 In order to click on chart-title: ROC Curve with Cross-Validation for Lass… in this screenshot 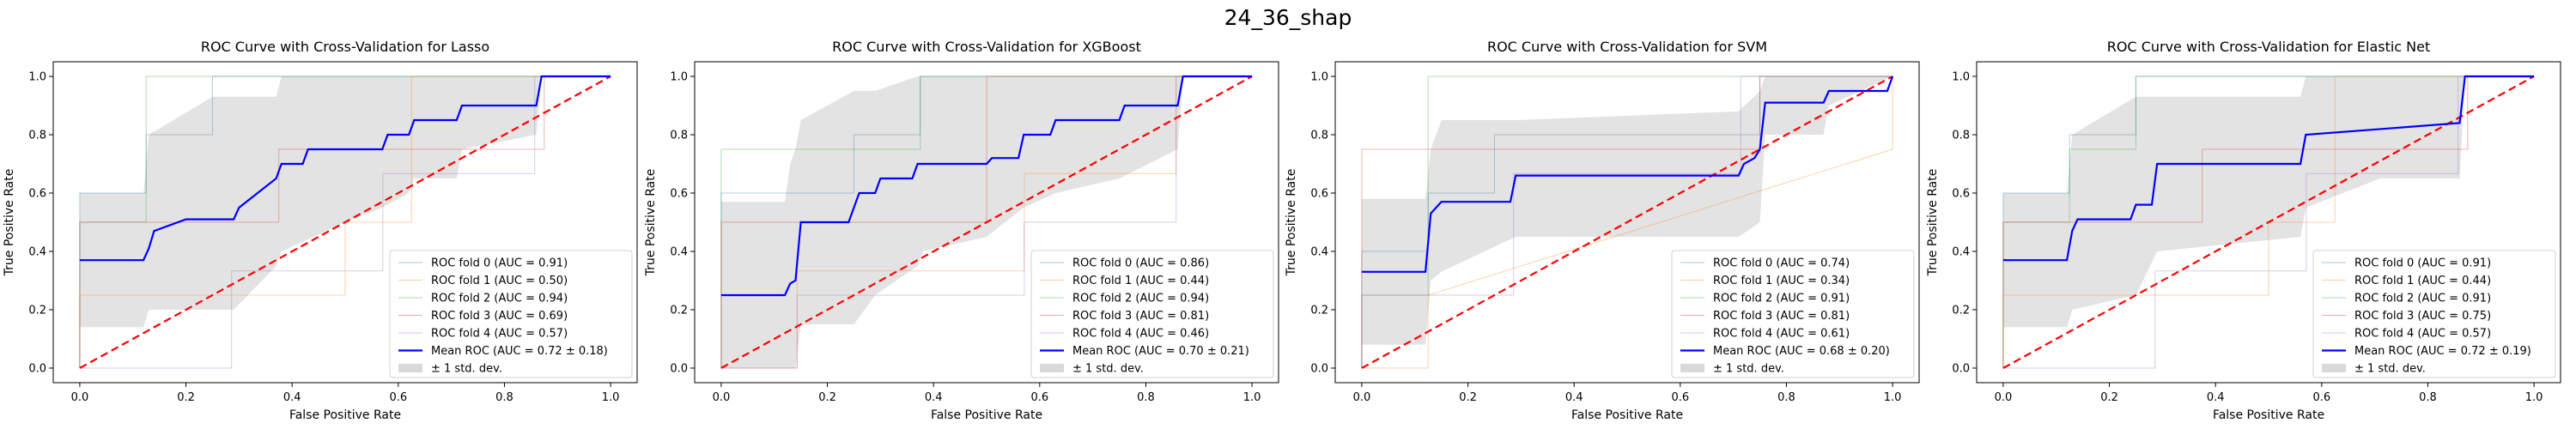, I will do `click(345, 47)`.